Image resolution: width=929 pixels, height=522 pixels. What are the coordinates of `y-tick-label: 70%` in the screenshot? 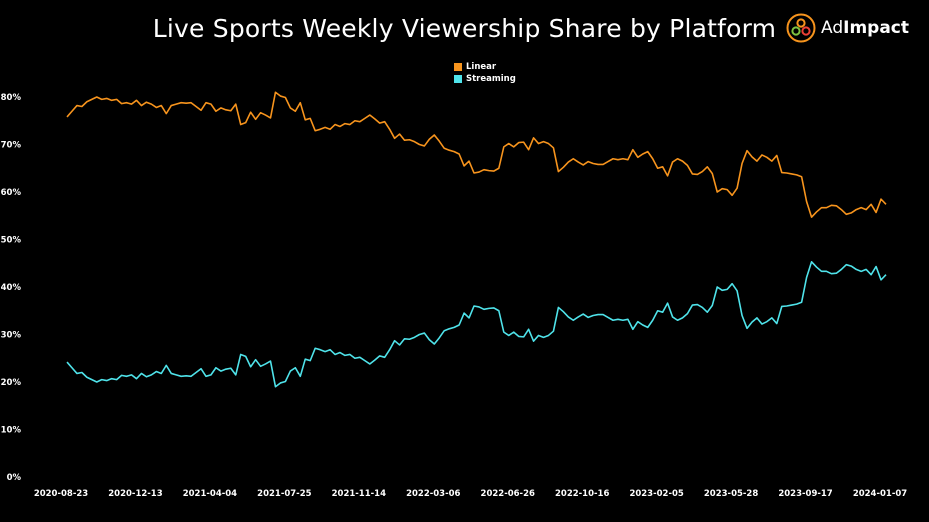 It's located at (11, 146).